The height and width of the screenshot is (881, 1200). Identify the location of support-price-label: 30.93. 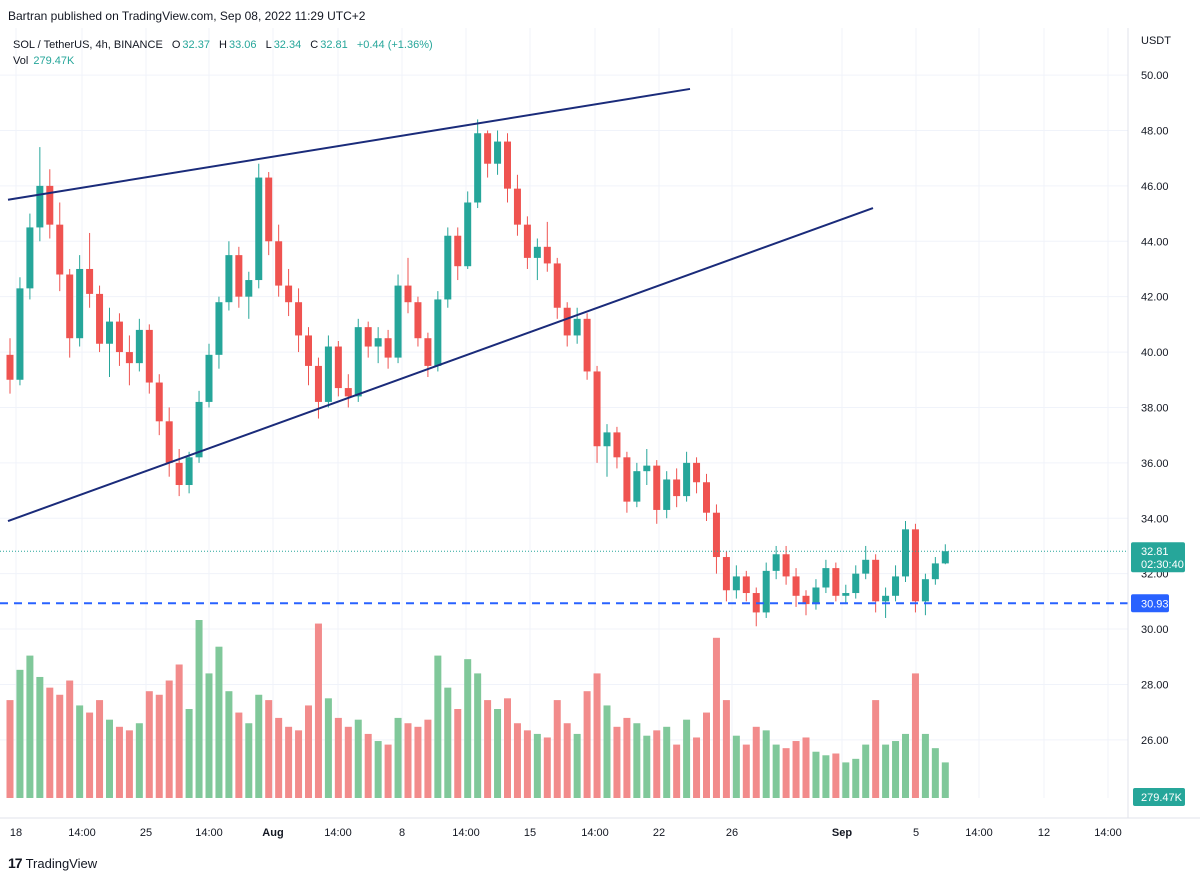
(1155, 604).